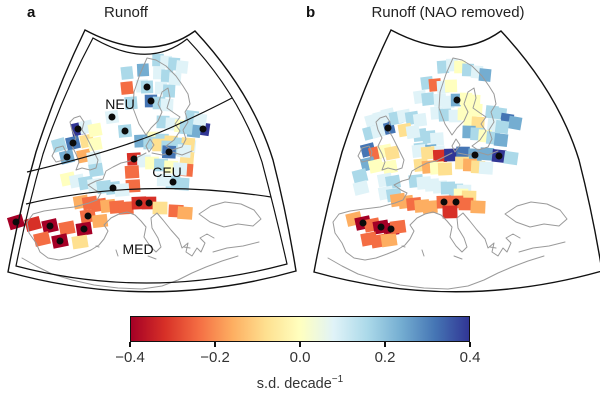  What do you see at coordinates (31, 12) in the screenshot?
I see `panel-a-letter: a` at bounding box center [31, 12].